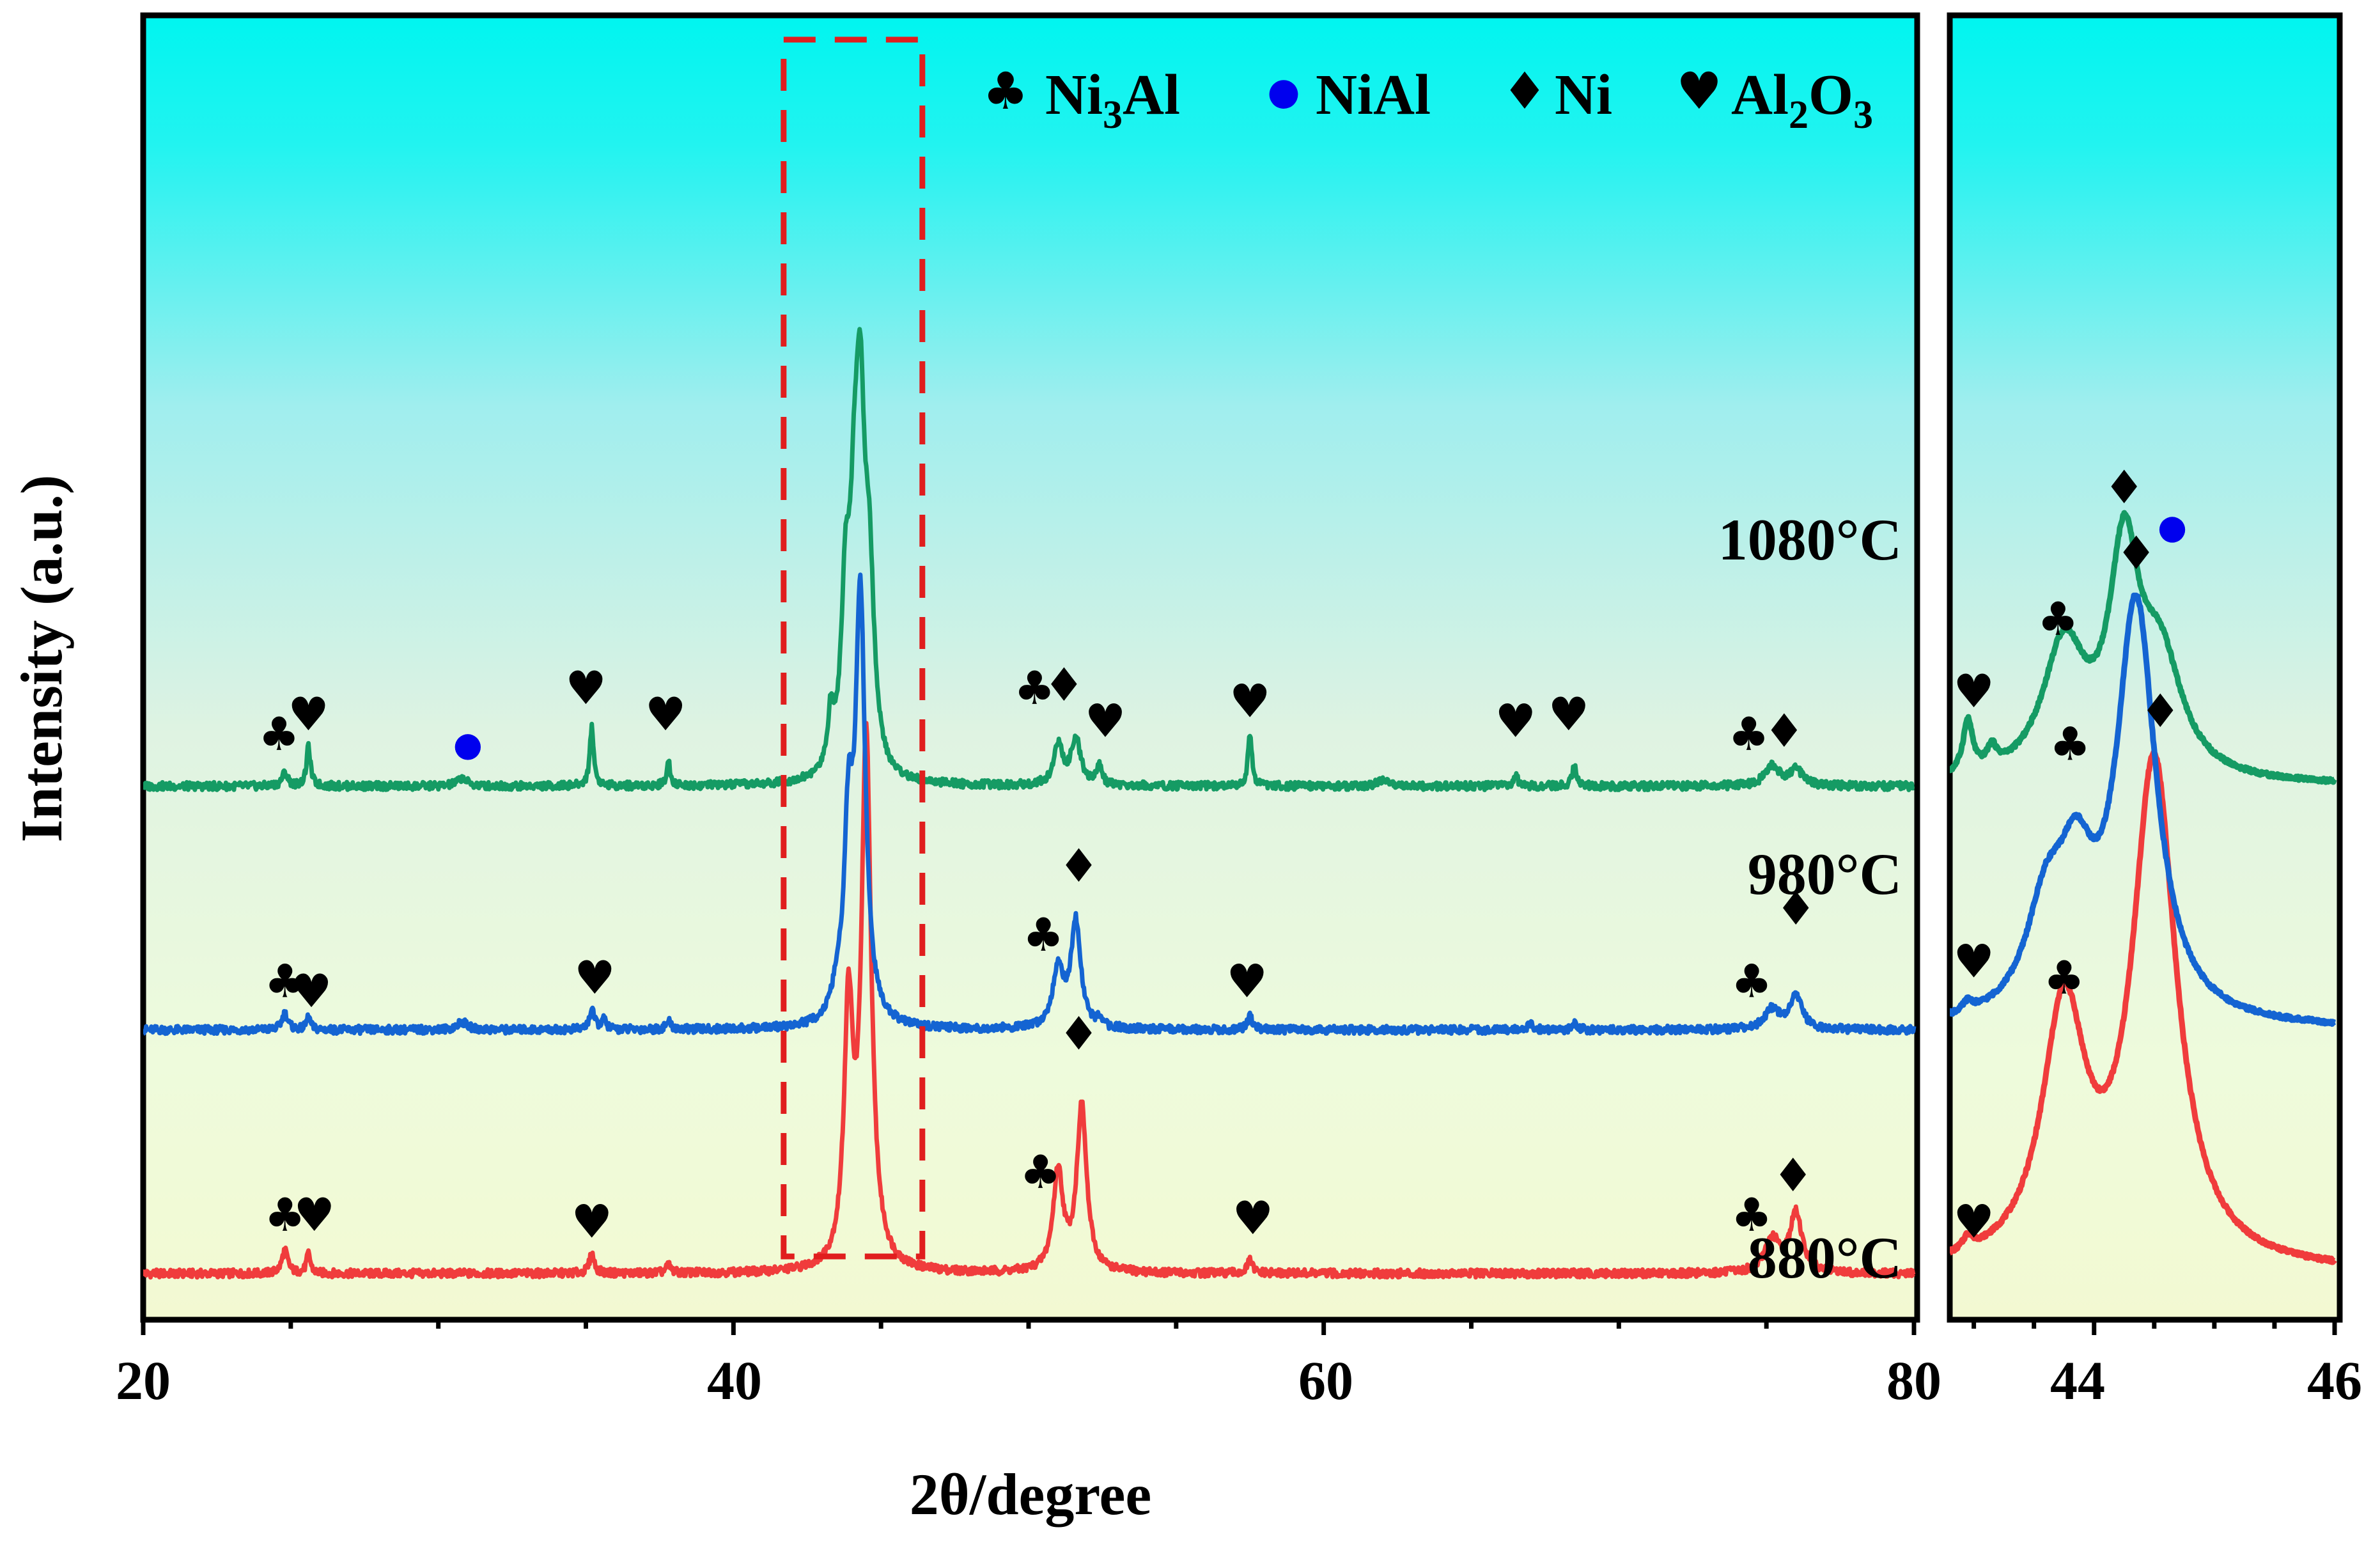 The height and width of the screenshot is (1548, 2380). I want to click on inset-x-tick-label: 46, so click(2334, 1380).